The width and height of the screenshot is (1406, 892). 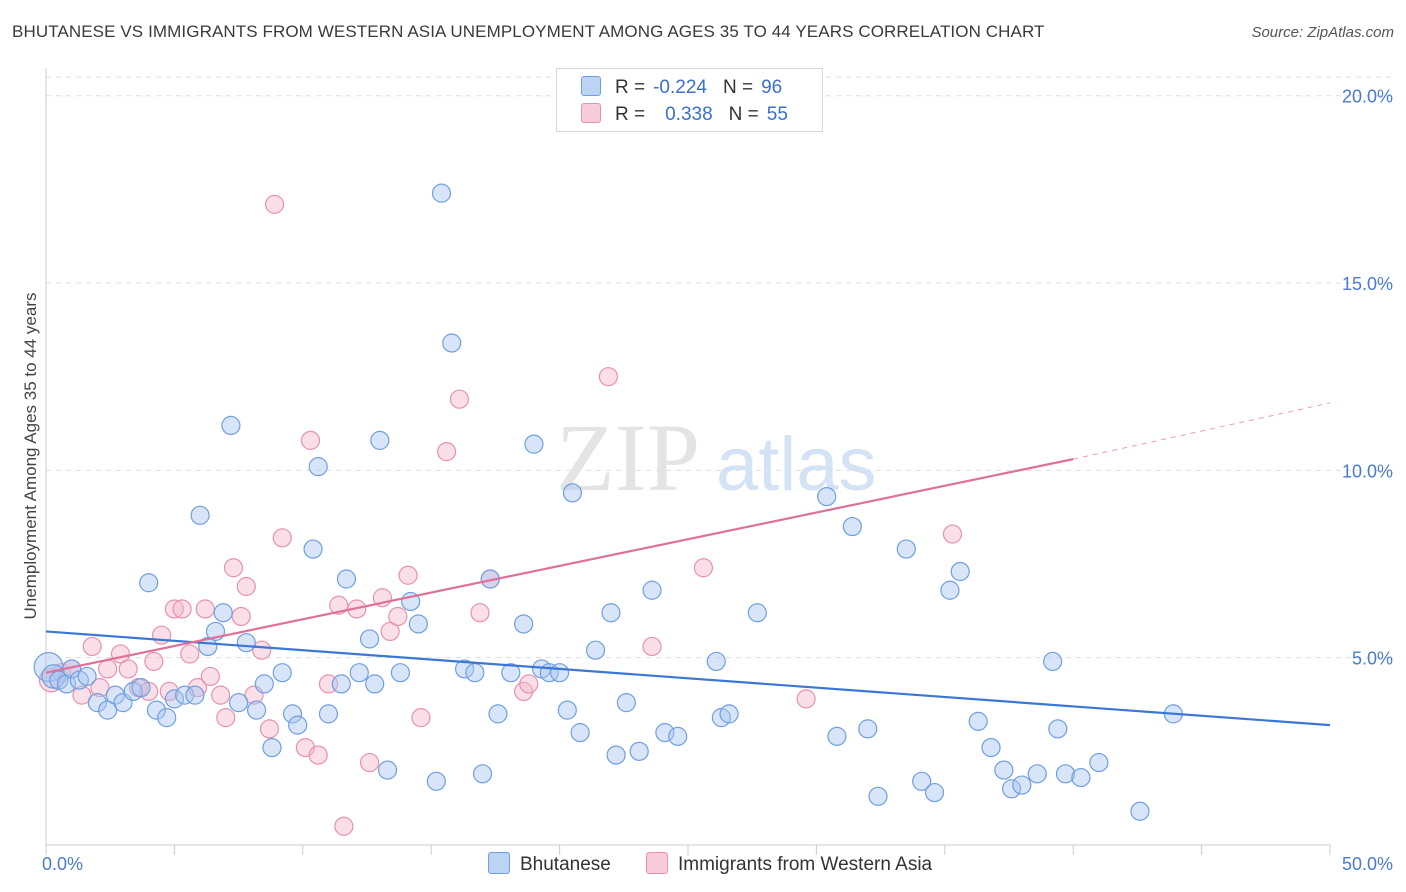 I want to click on legend-n-label: N =, so click(x=743, y=114).